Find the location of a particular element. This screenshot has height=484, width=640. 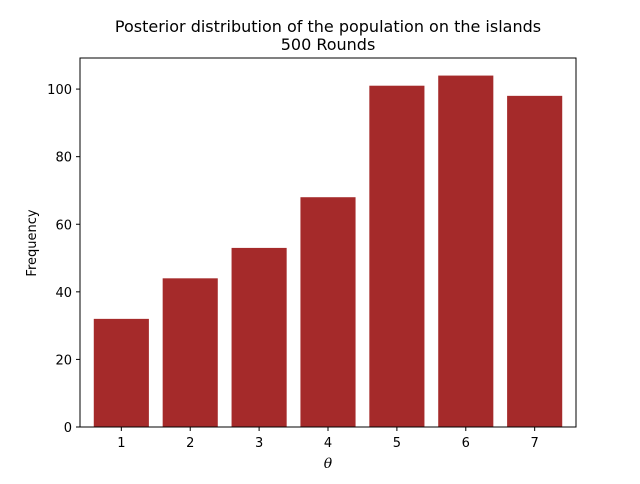

x-tick-label: 4 is located at coordinates (328, 443).